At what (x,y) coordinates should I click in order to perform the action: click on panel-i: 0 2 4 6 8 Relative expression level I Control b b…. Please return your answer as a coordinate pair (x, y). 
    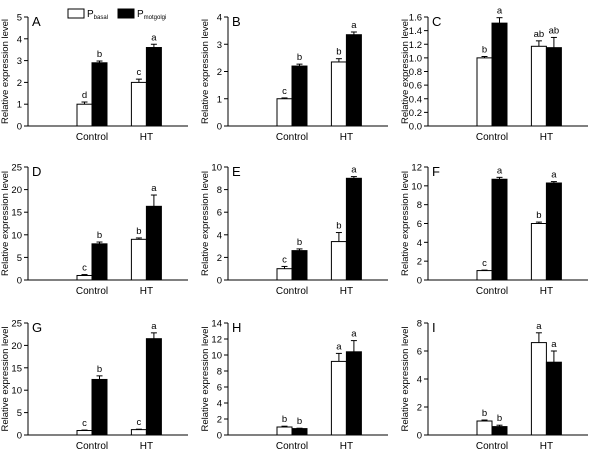
    Looking at the image, I should click on (494, 385).